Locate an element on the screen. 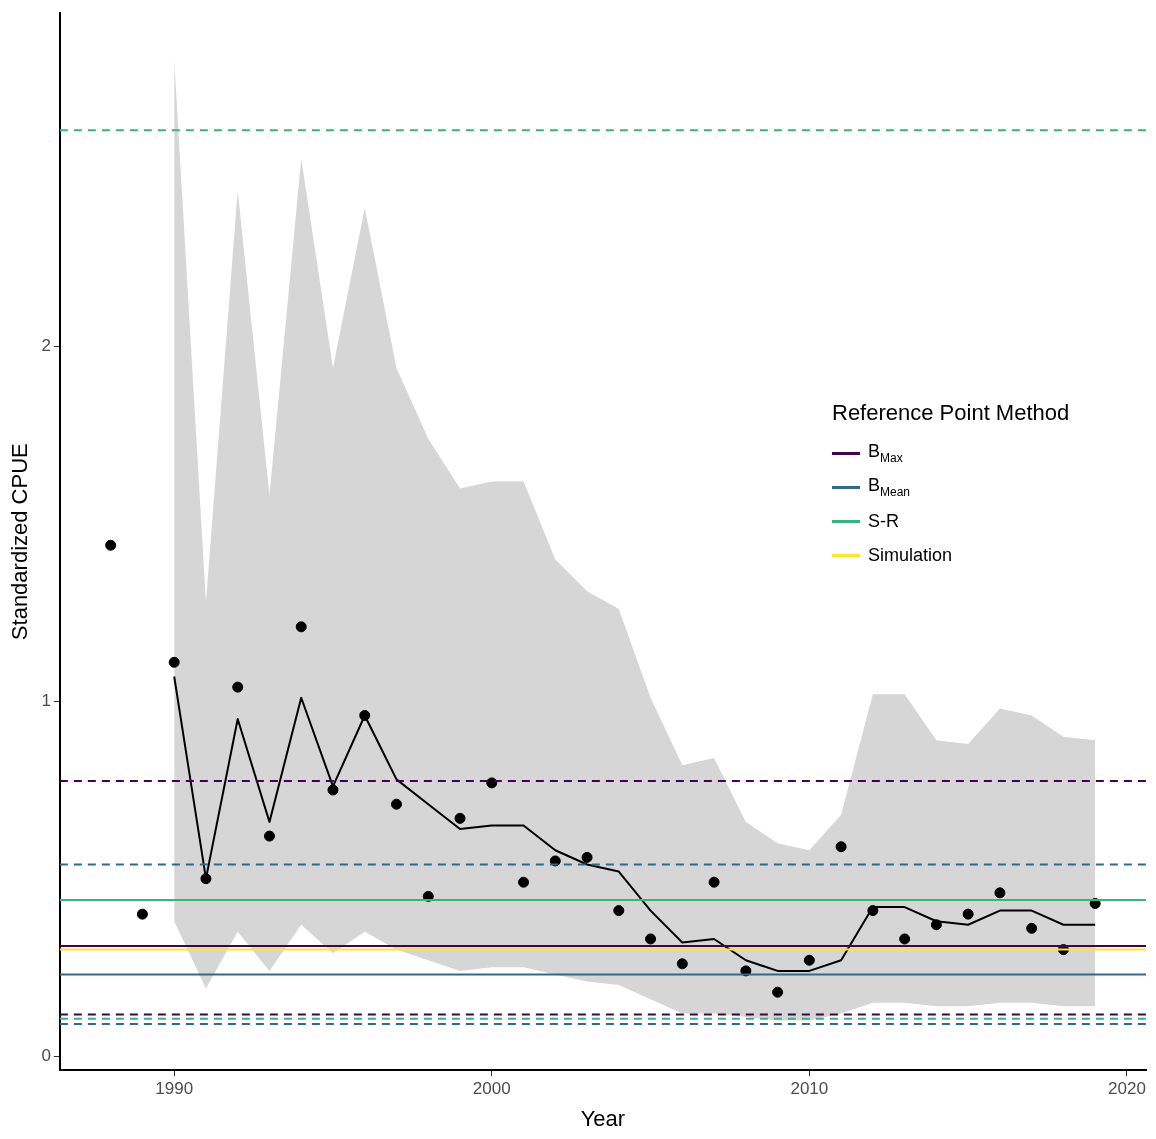 The height and width of the screenshot is (1139, 1156). legend-title: Reference Point Method is located at coordinates (951, 413).